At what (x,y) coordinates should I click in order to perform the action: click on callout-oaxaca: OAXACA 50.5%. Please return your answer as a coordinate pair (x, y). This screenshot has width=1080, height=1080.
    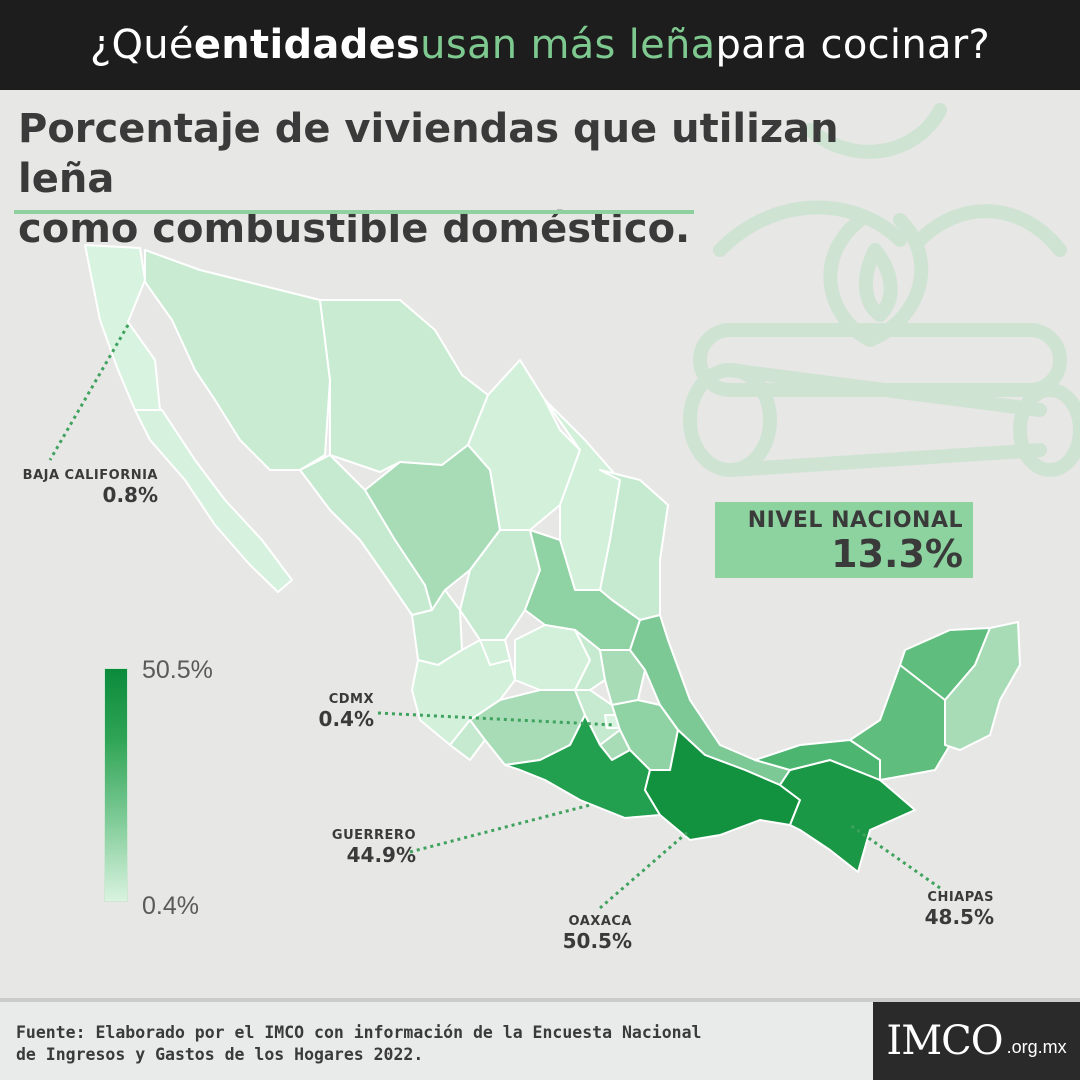
    Looking at the image, I should click on (586, 933).